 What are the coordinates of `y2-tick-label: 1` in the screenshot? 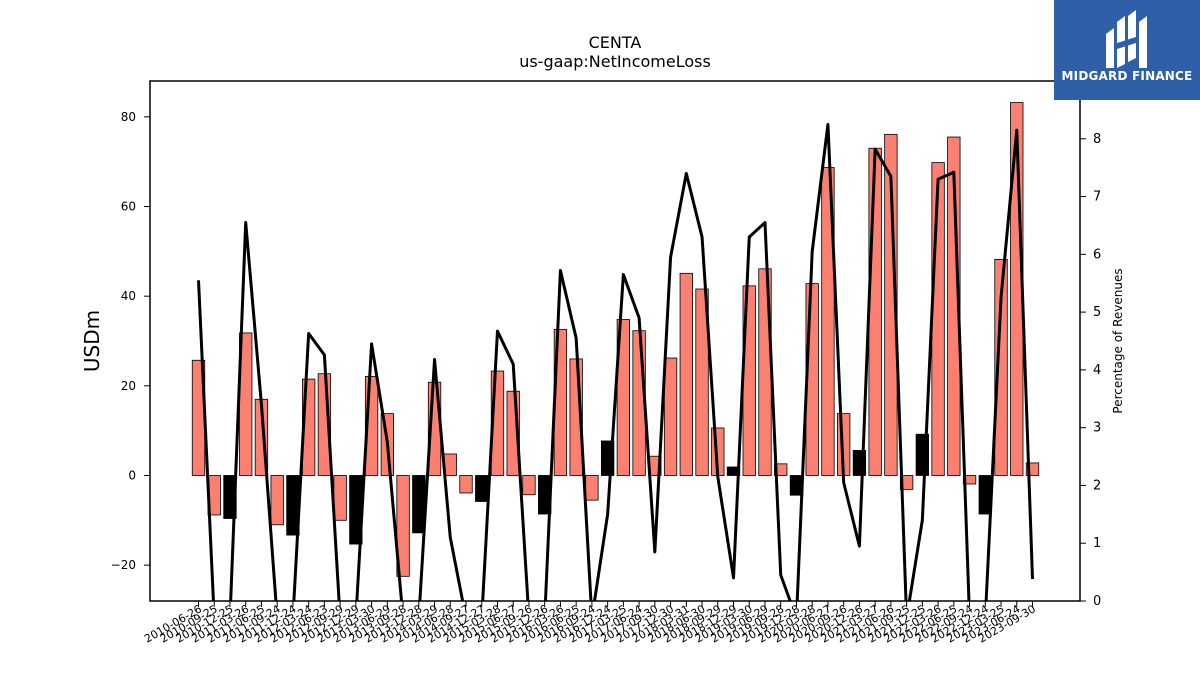 It's located at (1097, 543).